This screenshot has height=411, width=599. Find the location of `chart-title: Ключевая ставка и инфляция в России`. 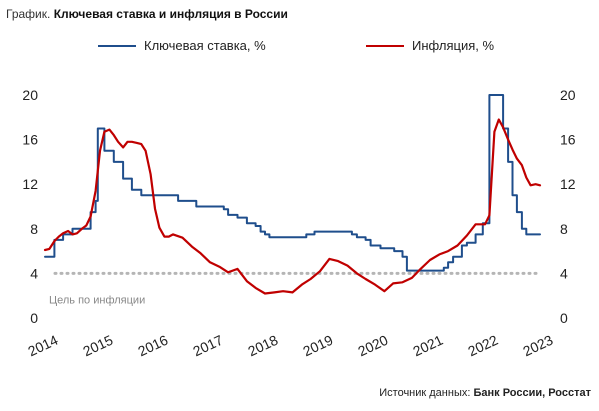

chart-title: Ключевая ставка и инфляция в России is located at coordinates (170, 14).